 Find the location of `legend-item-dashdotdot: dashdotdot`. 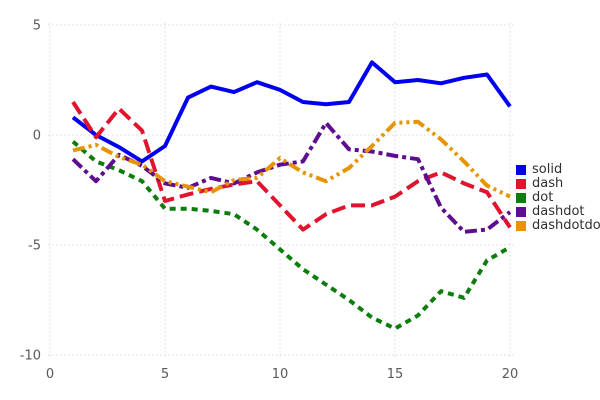

legend-item-dashdotdot: dashdotdot is located at coordinates (558, 226).